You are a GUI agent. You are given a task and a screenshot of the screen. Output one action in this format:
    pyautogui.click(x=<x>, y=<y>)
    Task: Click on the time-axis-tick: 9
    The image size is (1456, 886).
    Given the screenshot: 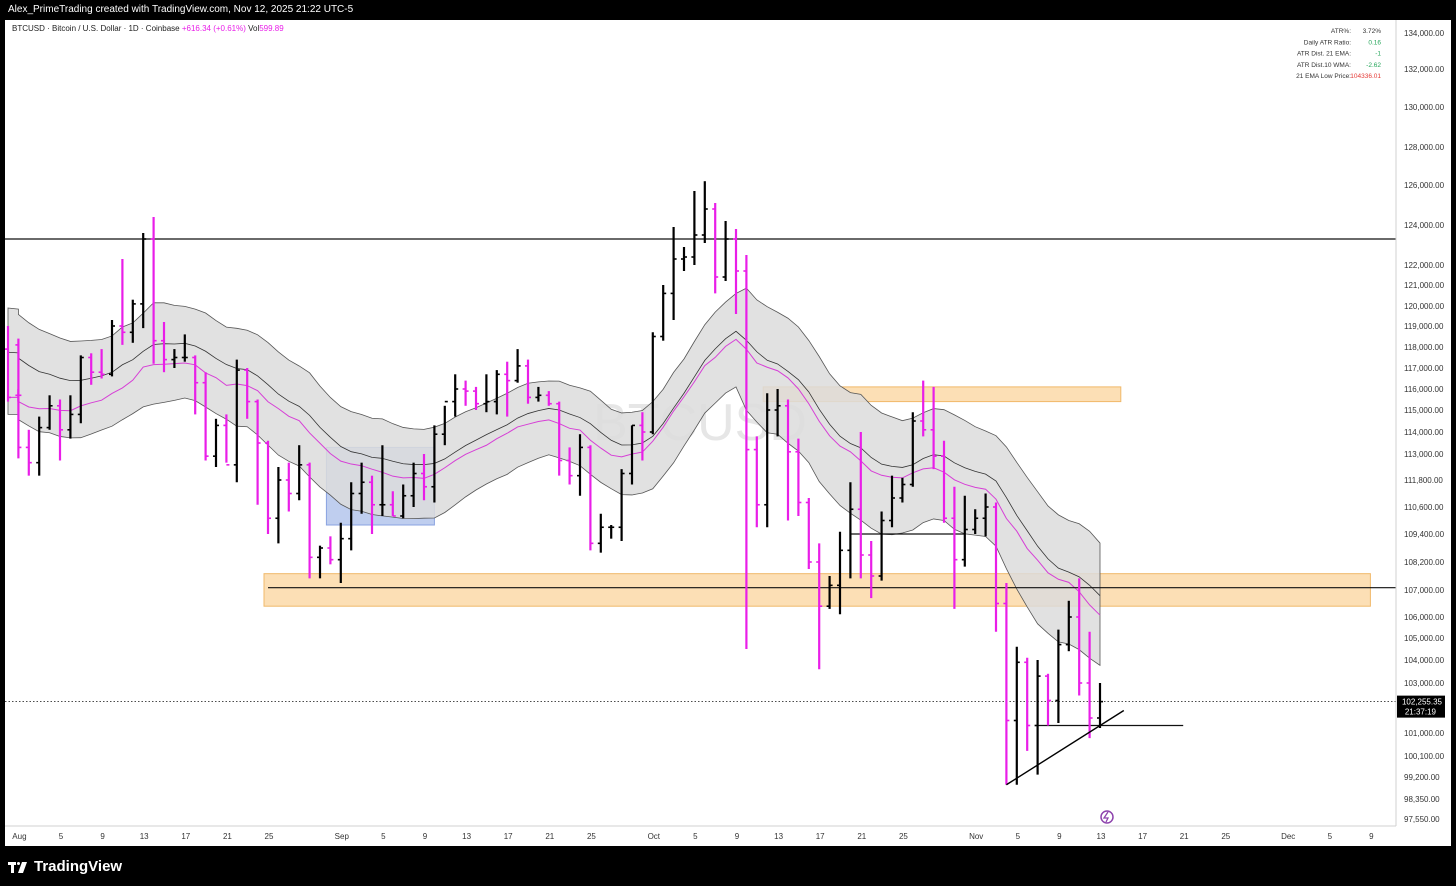 What is the action you would take?
    pyautogui.click(x=1059, y=836)
    